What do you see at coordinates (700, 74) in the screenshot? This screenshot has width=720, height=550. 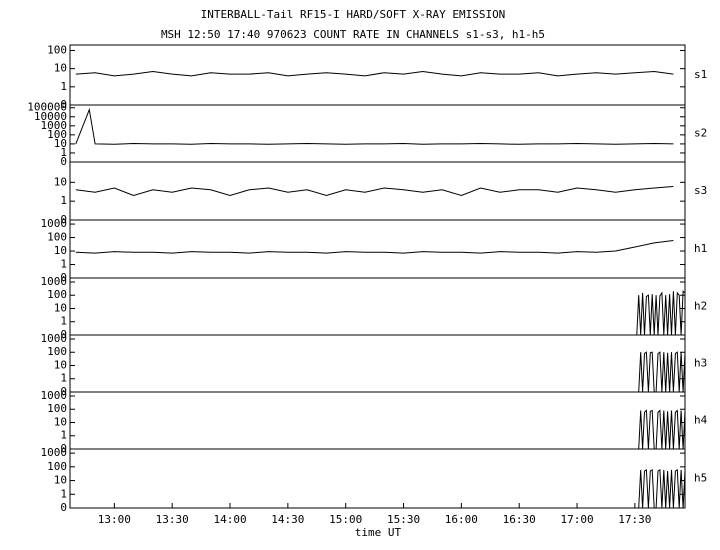 I see `panel-label: s1` at bounding box center [700, 74].